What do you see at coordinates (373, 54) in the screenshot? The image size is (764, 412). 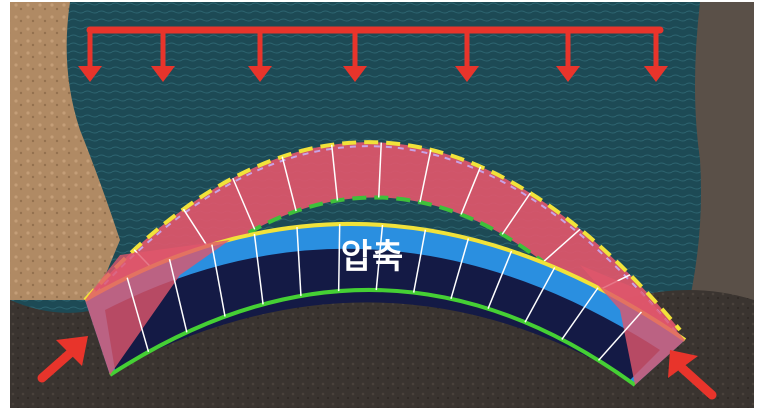 I see `load-arrows` at bounding box center [373, 54].